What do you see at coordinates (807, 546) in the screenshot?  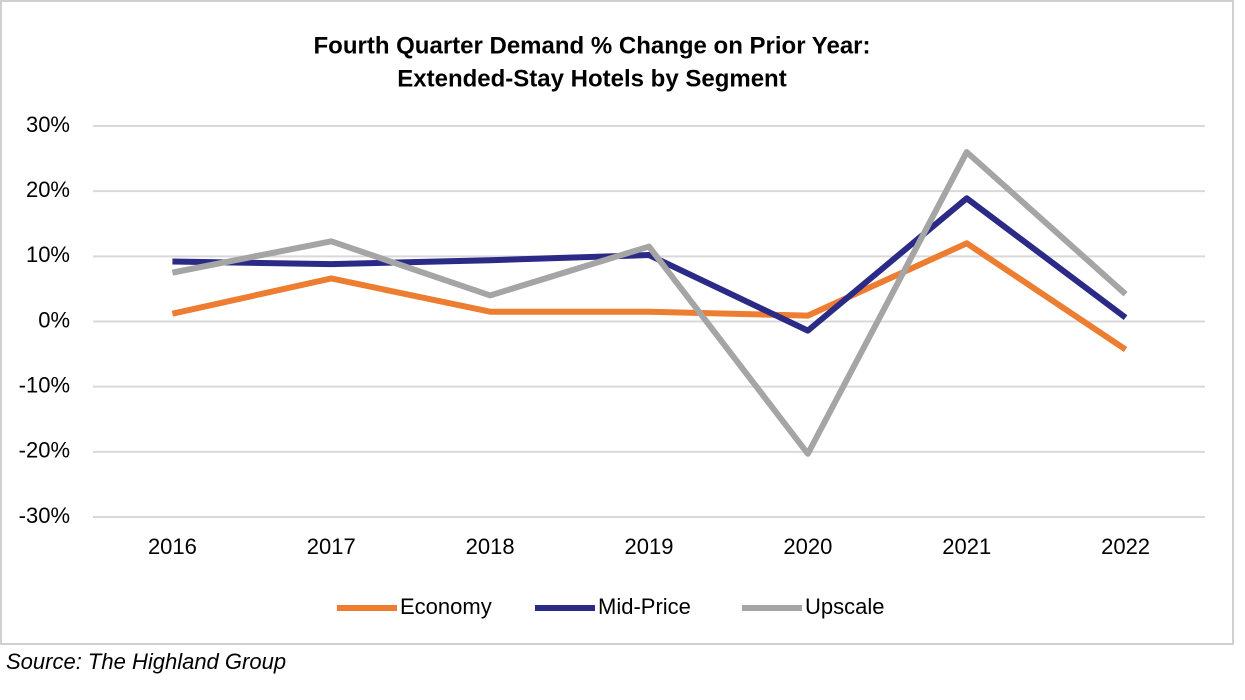 I see `x-tick-label: 2020` at bounding box center [807, 546].